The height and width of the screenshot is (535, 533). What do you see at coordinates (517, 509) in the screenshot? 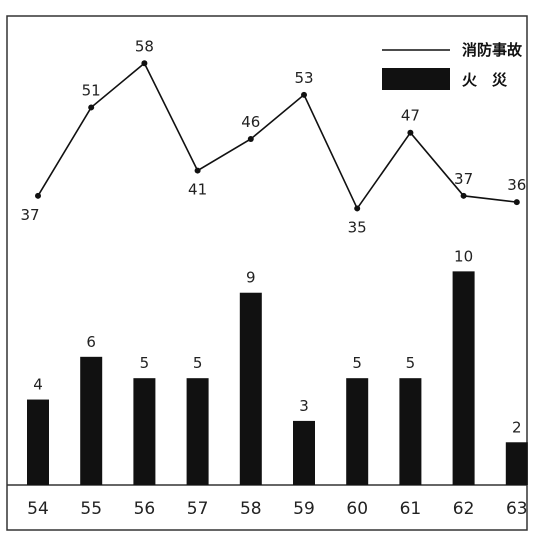
I see `x-tick-63: 63` at bounding box center [517, 509].